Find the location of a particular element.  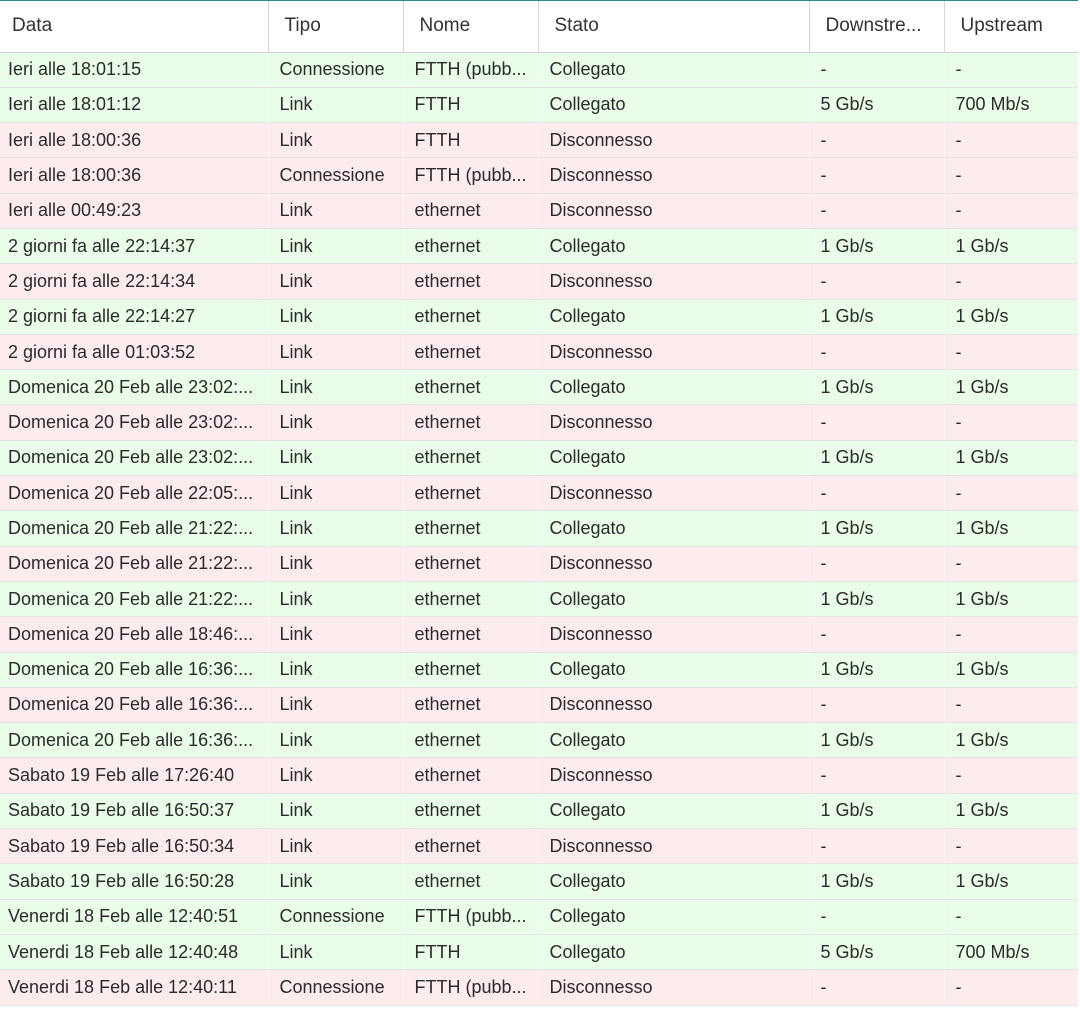

table-row: Ieri alle 18:00:36 Link FTTH Disconnesso - - is located at coordinates (539, 140).